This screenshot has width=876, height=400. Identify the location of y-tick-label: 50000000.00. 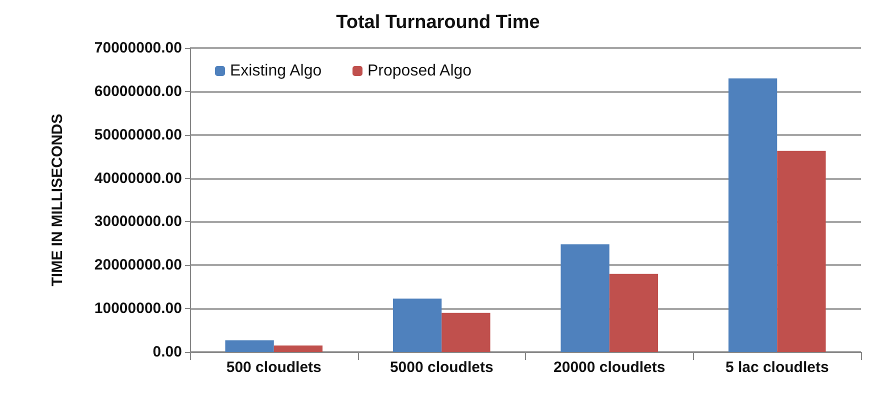
(138, 135).